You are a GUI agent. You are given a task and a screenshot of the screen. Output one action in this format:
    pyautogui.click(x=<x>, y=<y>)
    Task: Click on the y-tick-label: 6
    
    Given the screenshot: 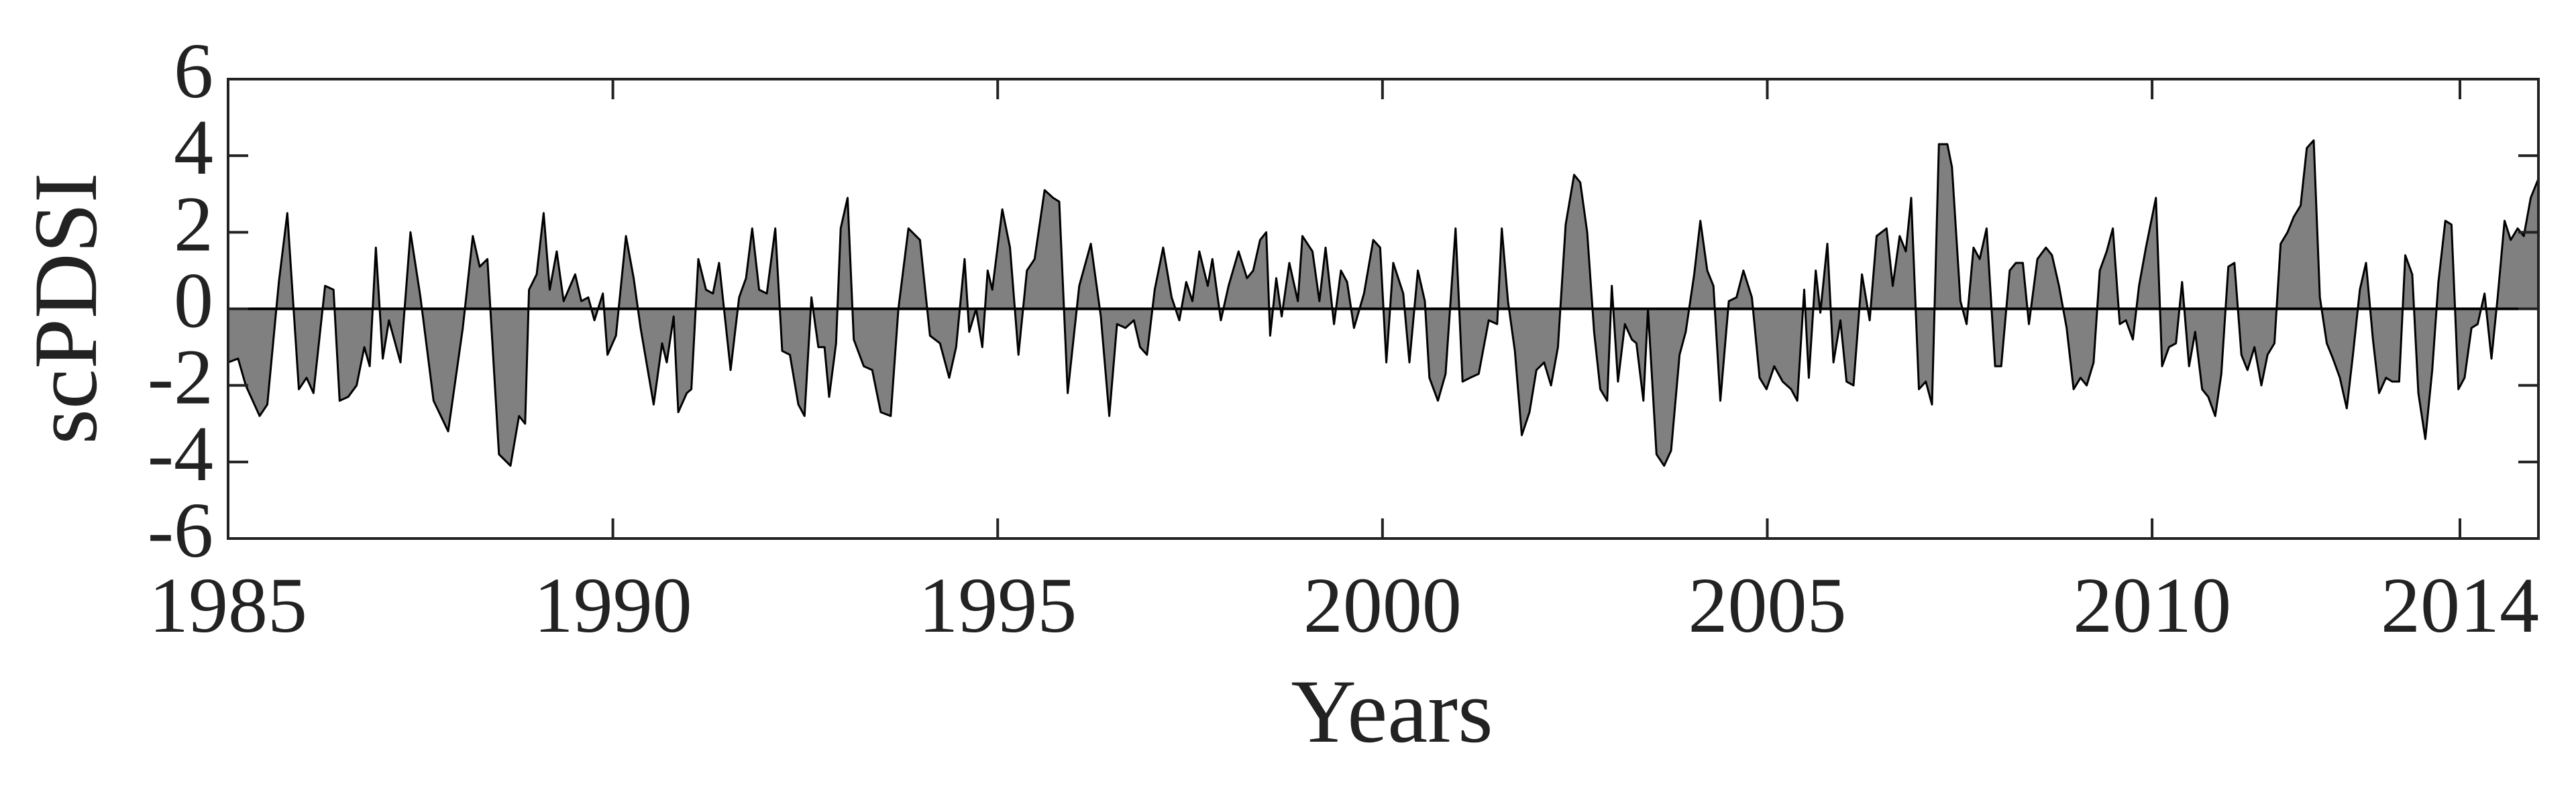 What is the action you would take?
    pyautogui.click(x=193, y=71)
    